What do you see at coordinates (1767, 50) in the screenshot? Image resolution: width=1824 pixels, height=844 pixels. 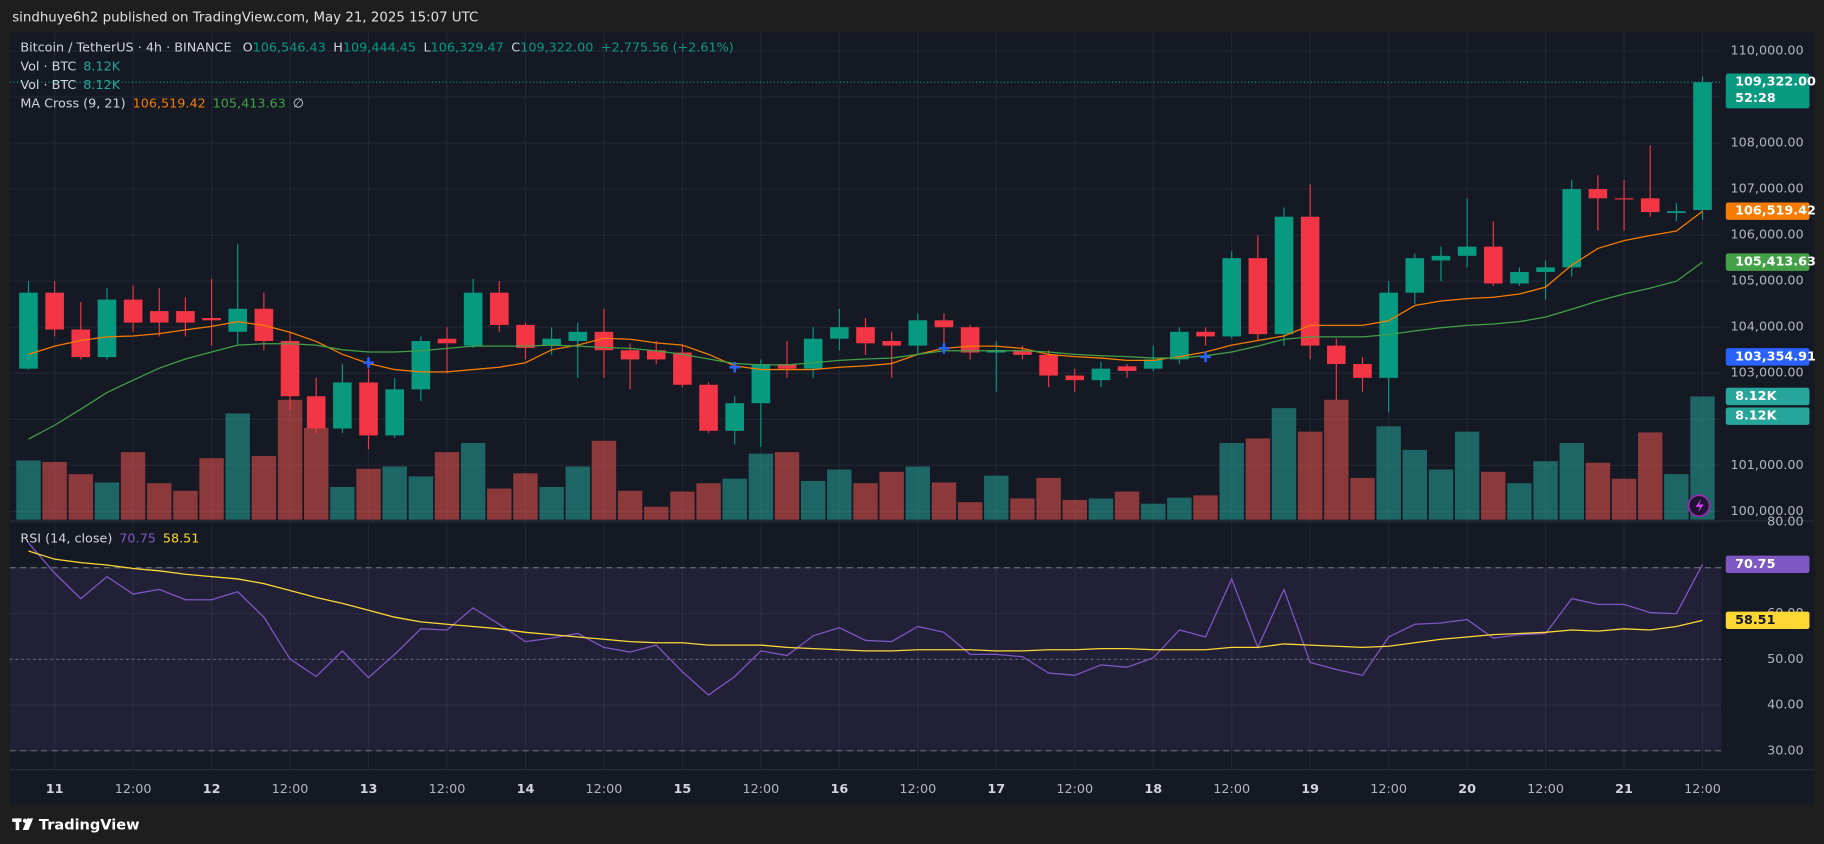 I see `y-tick-label: 110,000.00` at bounding box center [1767, 50].